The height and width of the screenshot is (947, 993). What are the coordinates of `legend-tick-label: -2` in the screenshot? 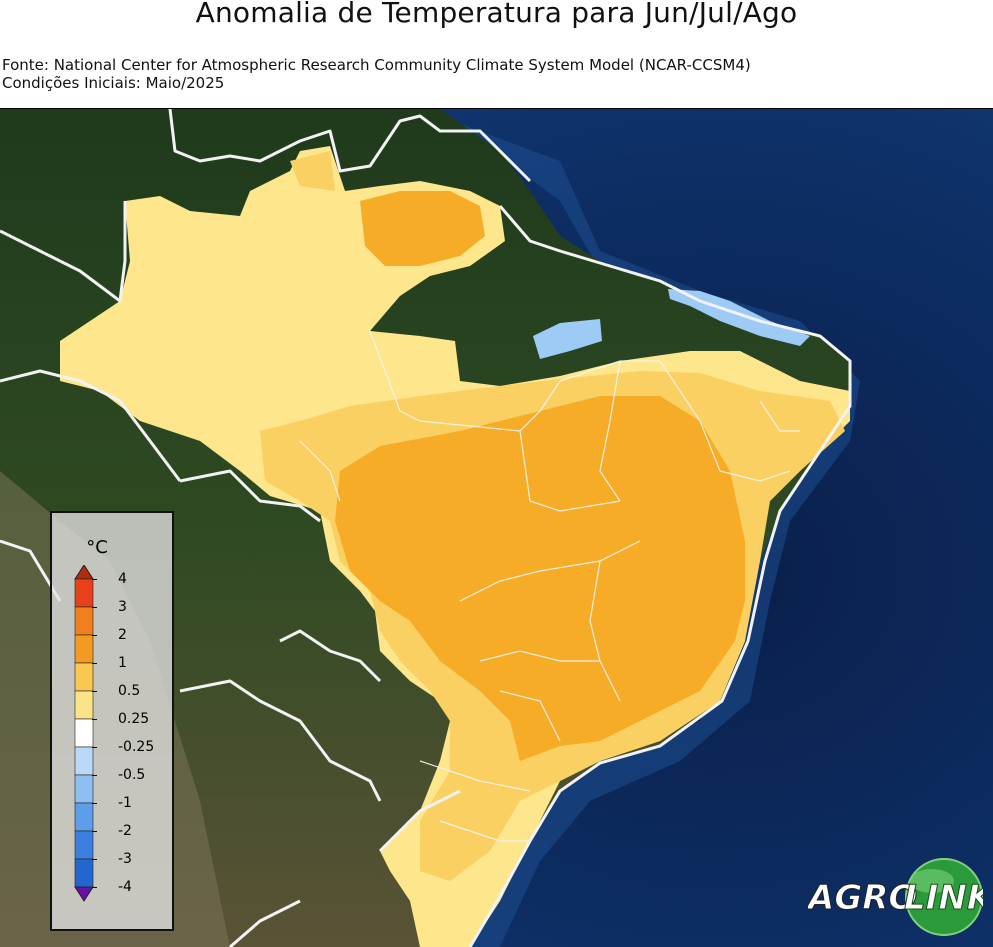 It's located at (125, 831).